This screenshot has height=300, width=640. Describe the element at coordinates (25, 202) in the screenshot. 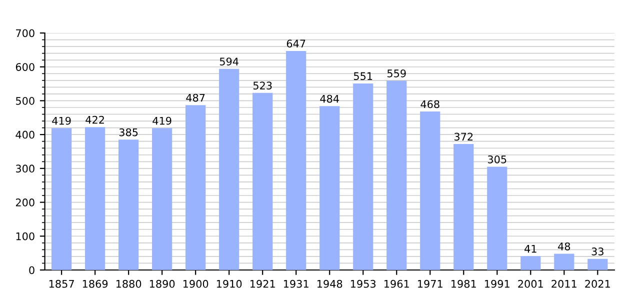

I see `y-tick-label: 200` at that location.